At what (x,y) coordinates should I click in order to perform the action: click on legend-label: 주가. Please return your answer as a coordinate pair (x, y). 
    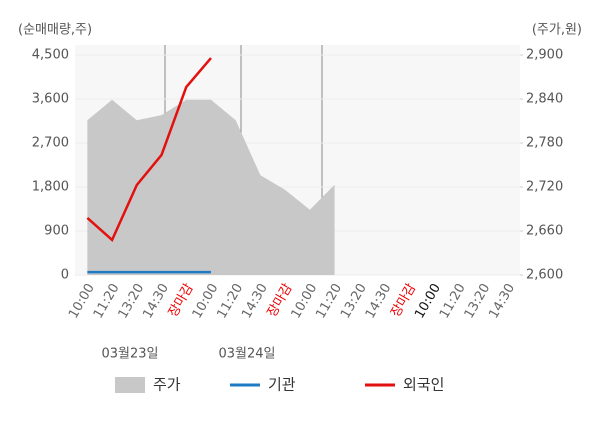
    Looking at the image, I should click on (167, 385).